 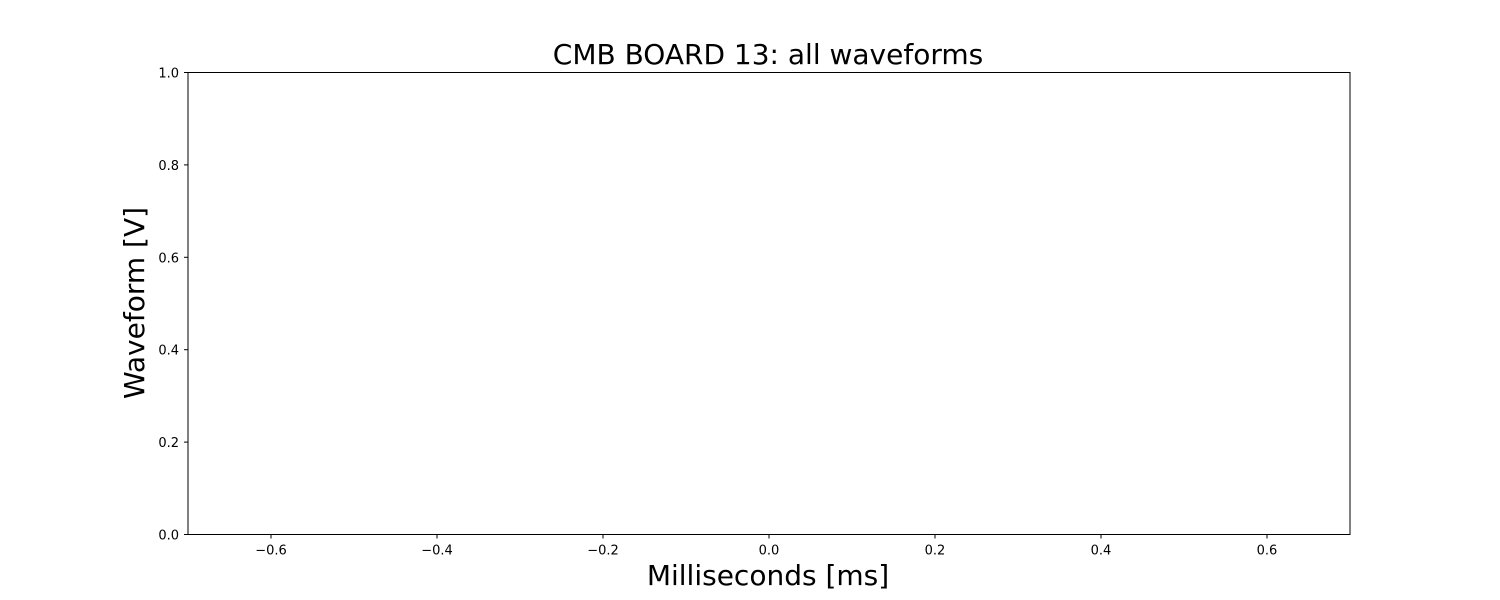 I want to click on y-tick-label: 0.0, so click(x=168, y=536).